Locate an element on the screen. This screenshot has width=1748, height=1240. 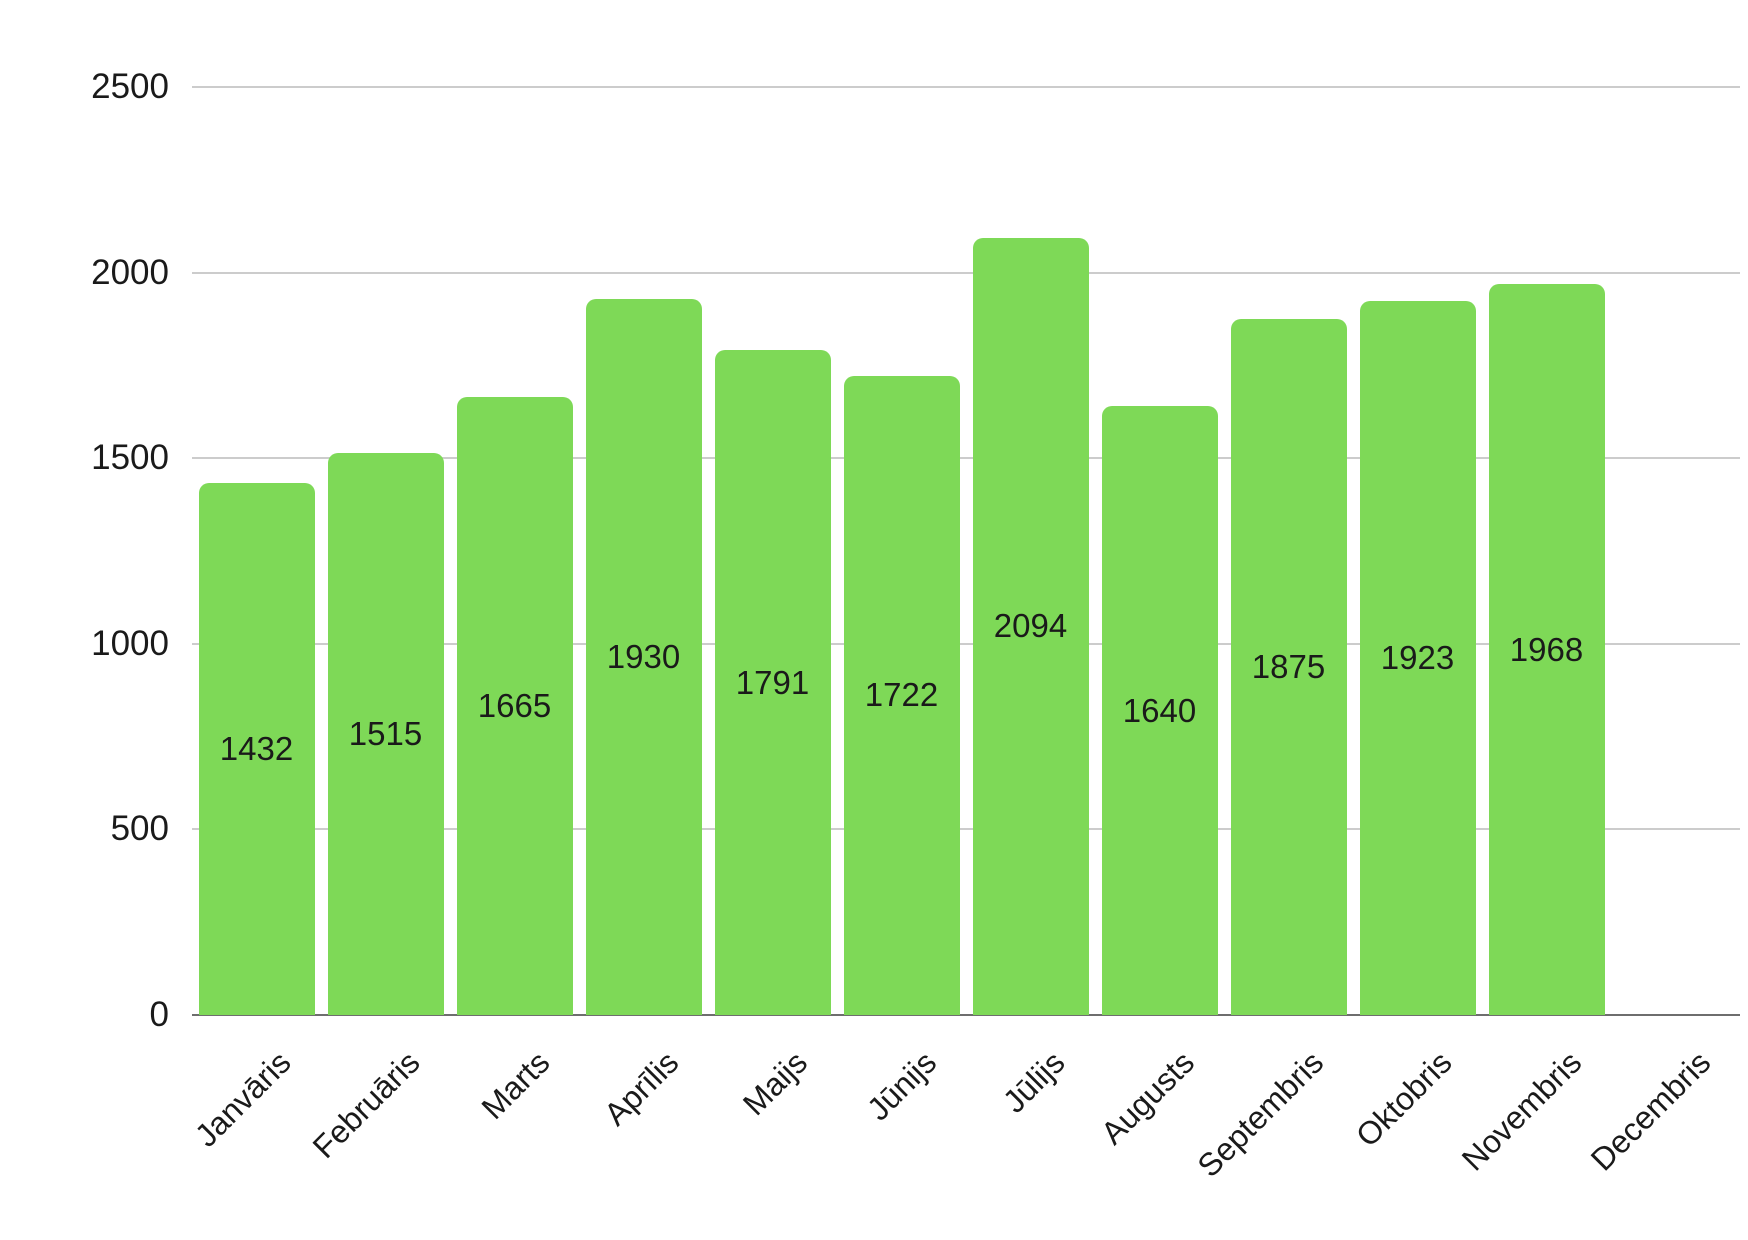
bar-value-label: 1968 is located at coordinates (1546, 649).